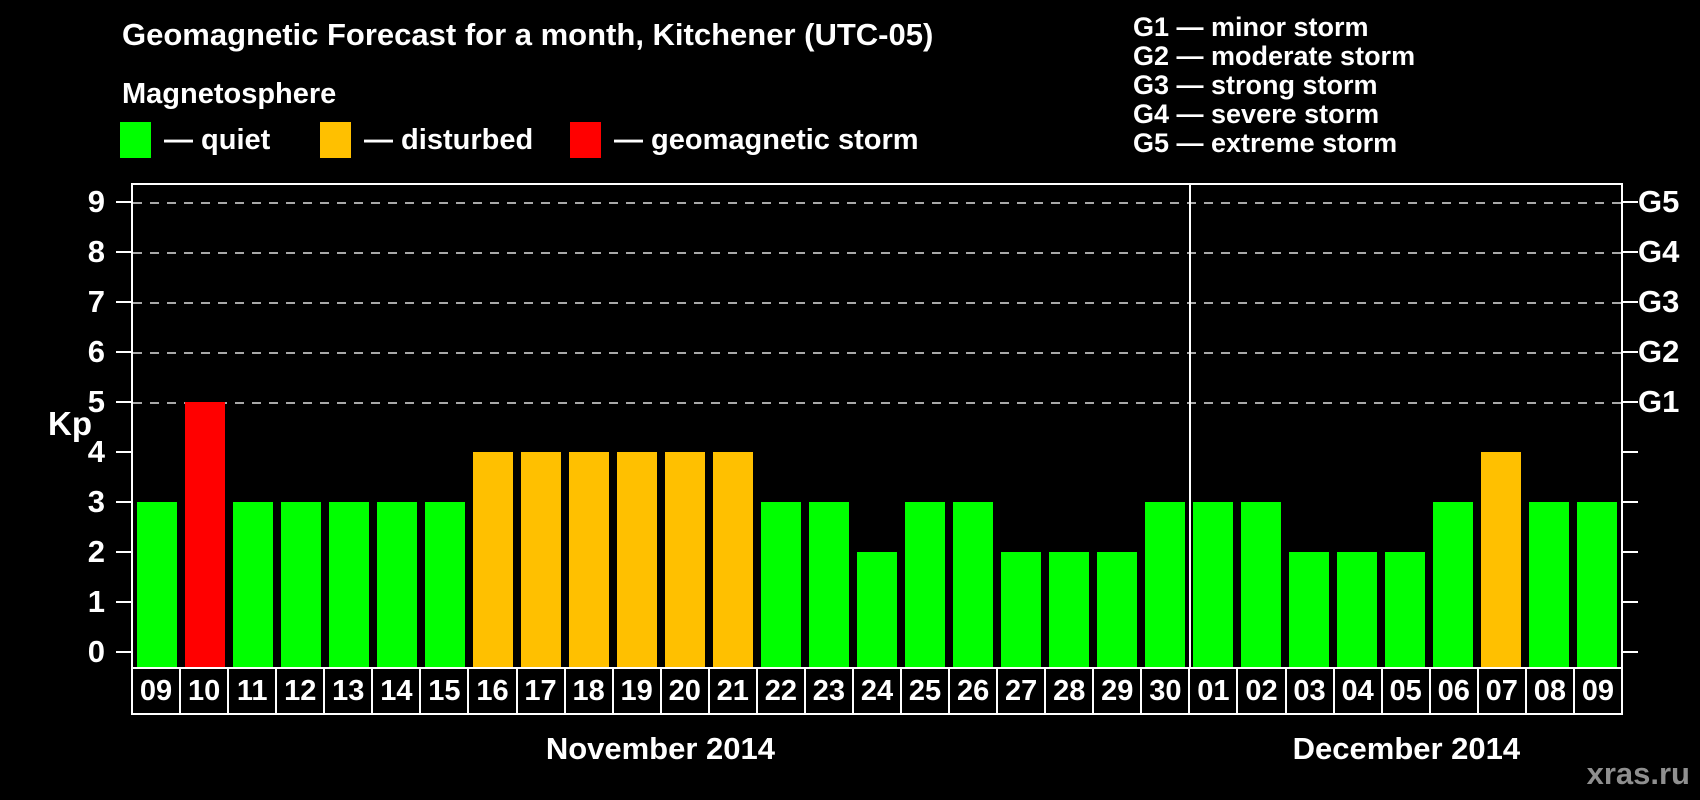 The image size is (1700, 800). Describe the element at coordinates (96, 451) in the screenshot. I see `y-axis-label: 4` at that location.